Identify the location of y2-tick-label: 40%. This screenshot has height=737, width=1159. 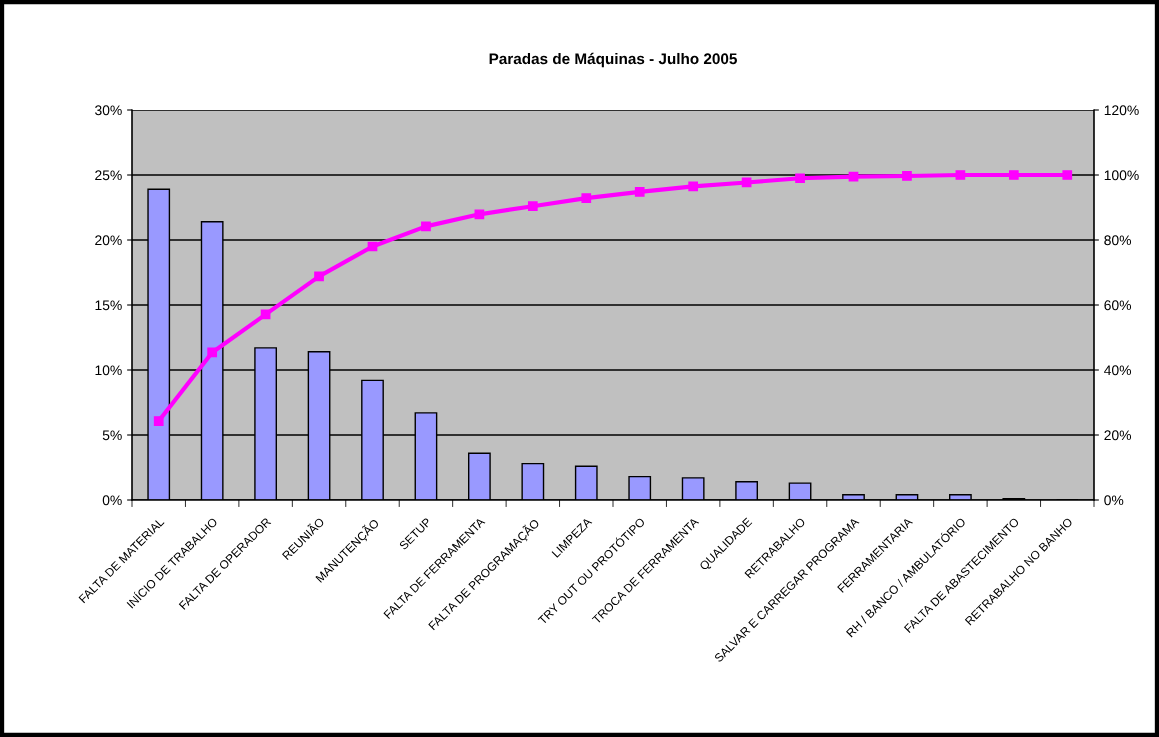
(1118, 370).